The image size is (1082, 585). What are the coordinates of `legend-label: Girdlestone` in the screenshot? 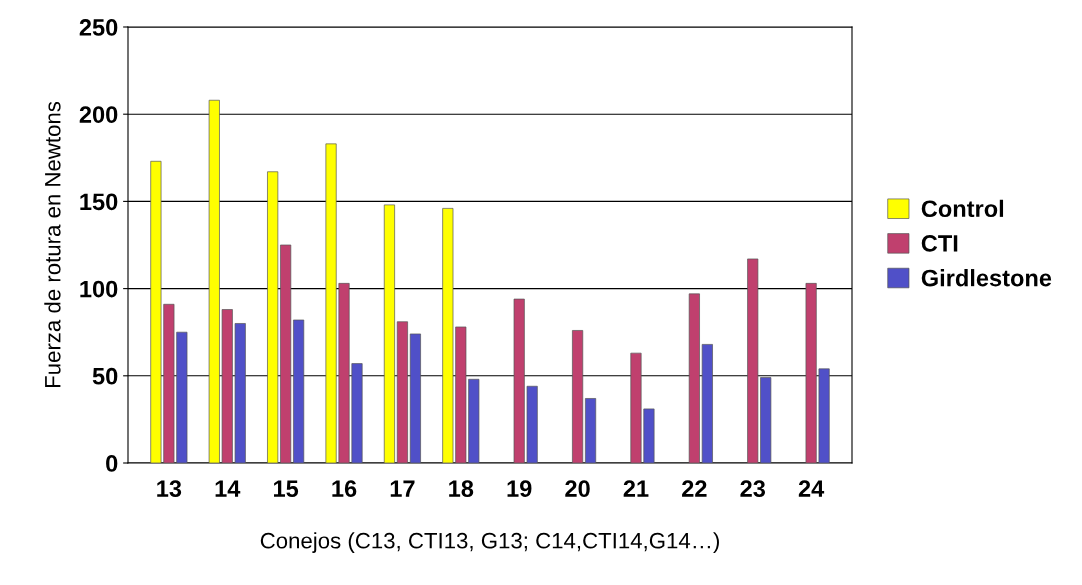 It's located at (986, 278).